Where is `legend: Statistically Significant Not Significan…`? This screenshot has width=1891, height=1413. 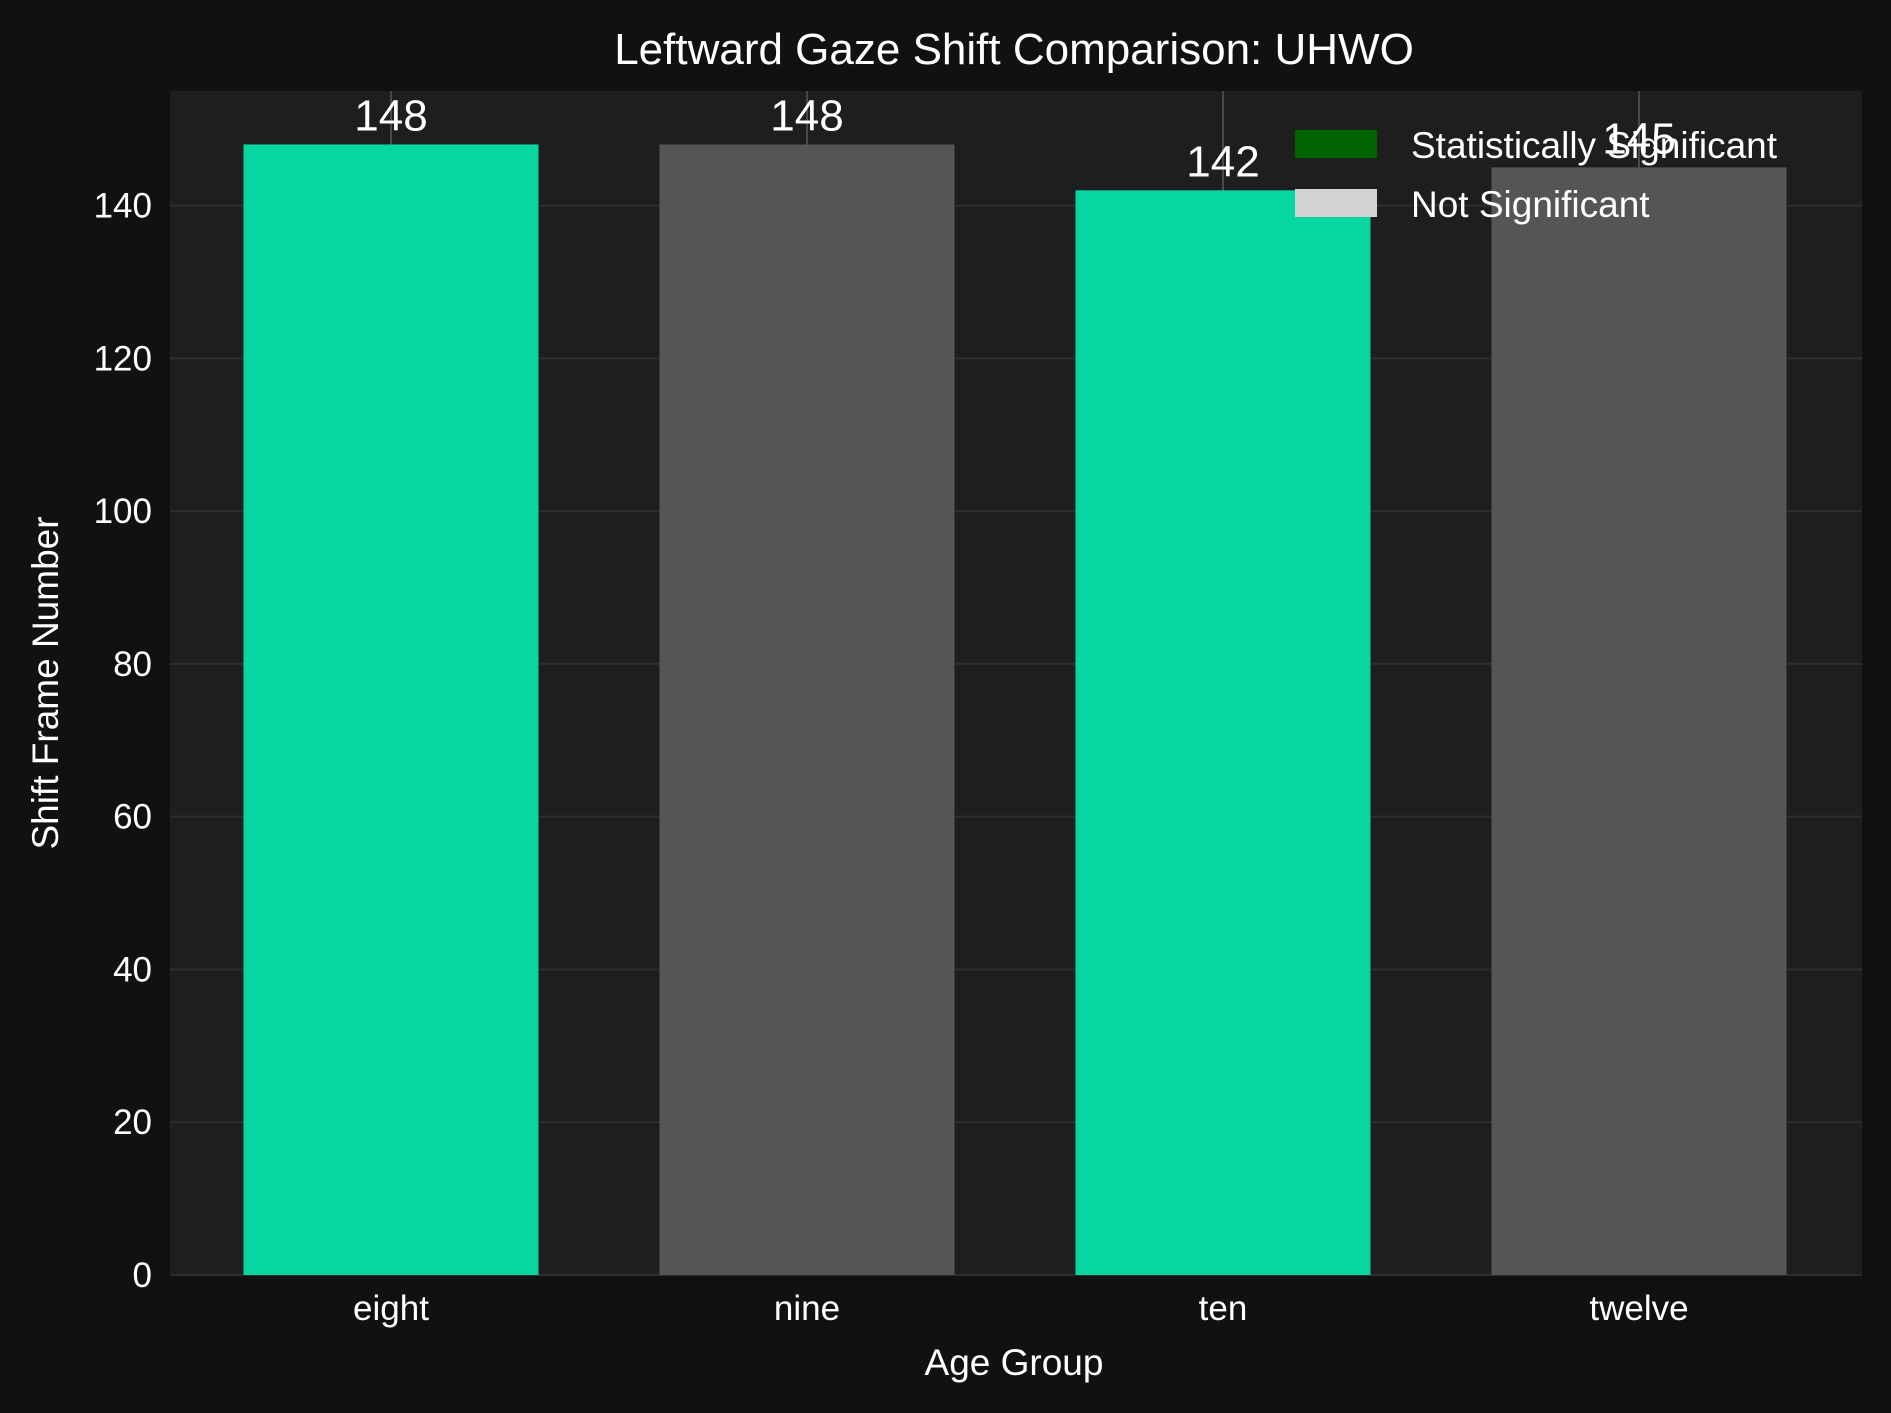 legend: Statistically Significant Not Significan… is located at coordinates (1536, 175).